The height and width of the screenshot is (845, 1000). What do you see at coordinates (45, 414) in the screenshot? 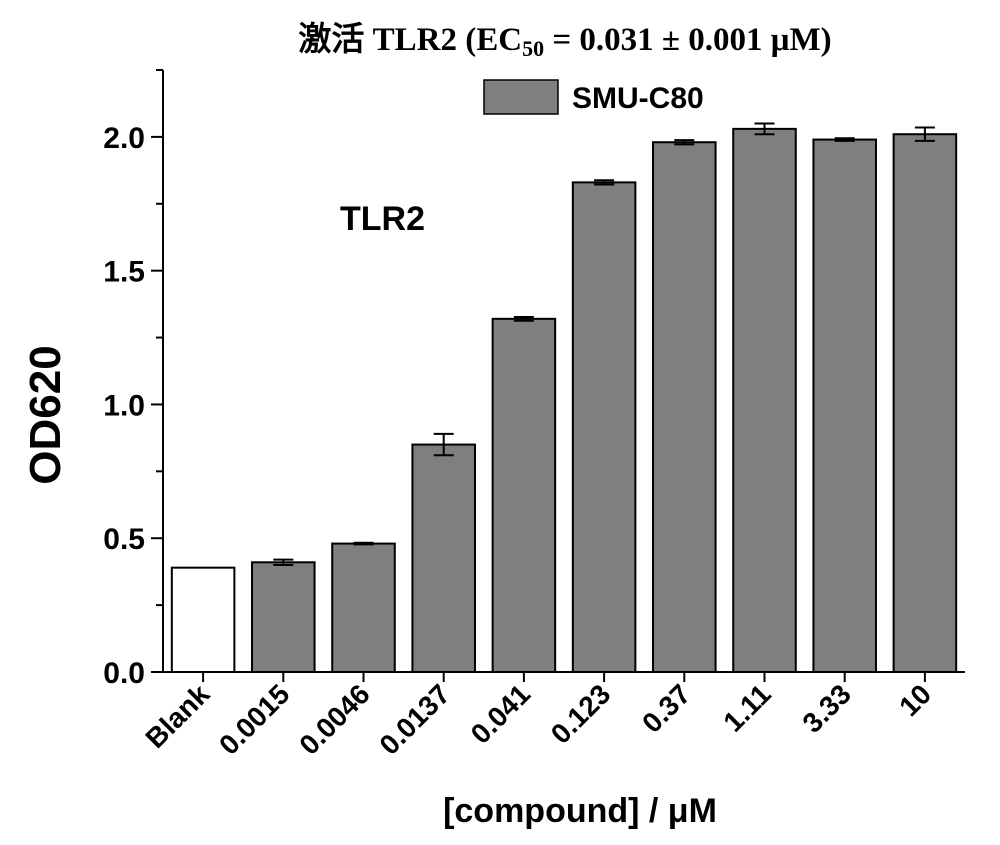
I see `y-axis-label: OD620` at bounding box center [45, 414].